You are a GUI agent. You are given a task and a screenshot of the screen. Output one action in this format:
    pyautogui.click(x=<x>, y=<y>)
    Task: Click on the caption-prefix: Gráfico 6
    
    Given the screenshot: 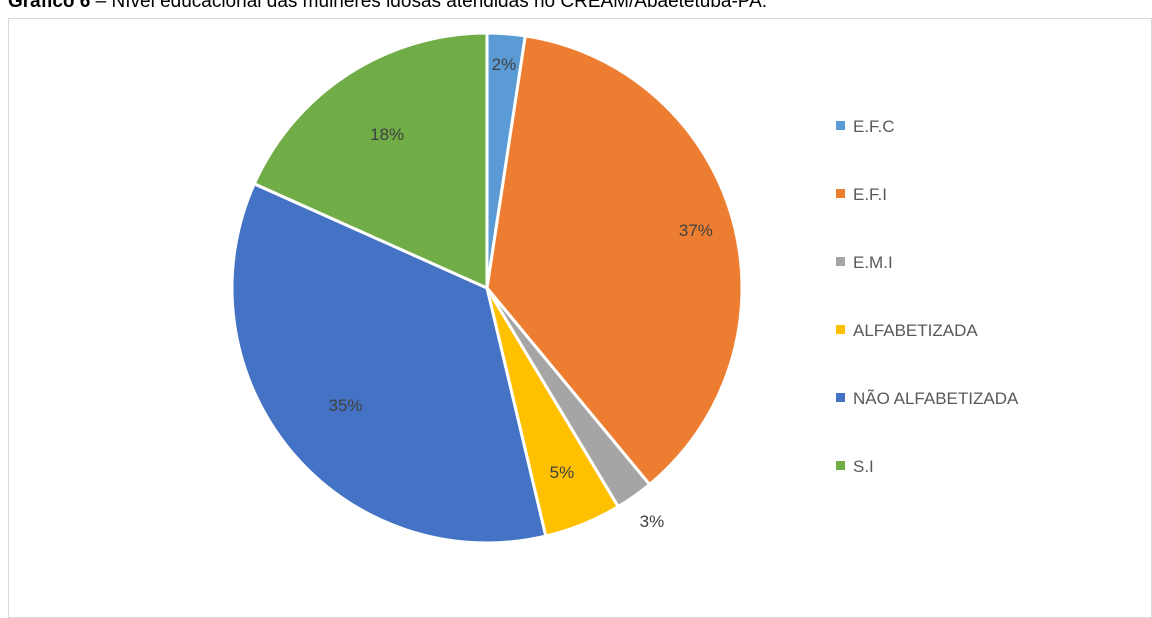 What is the action you would take?
    pyautogui.click(x=49, y=6)
    